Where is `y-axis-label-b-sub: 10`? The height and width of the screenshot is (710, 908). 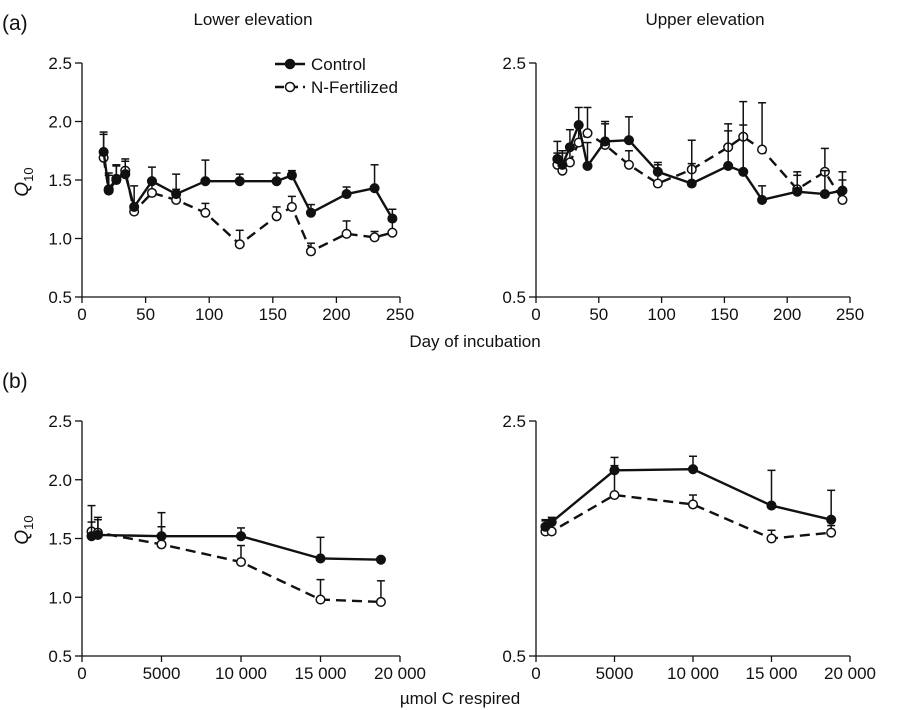
y-axis-label-b-sub: 10 is located at coordinates (28, 522).